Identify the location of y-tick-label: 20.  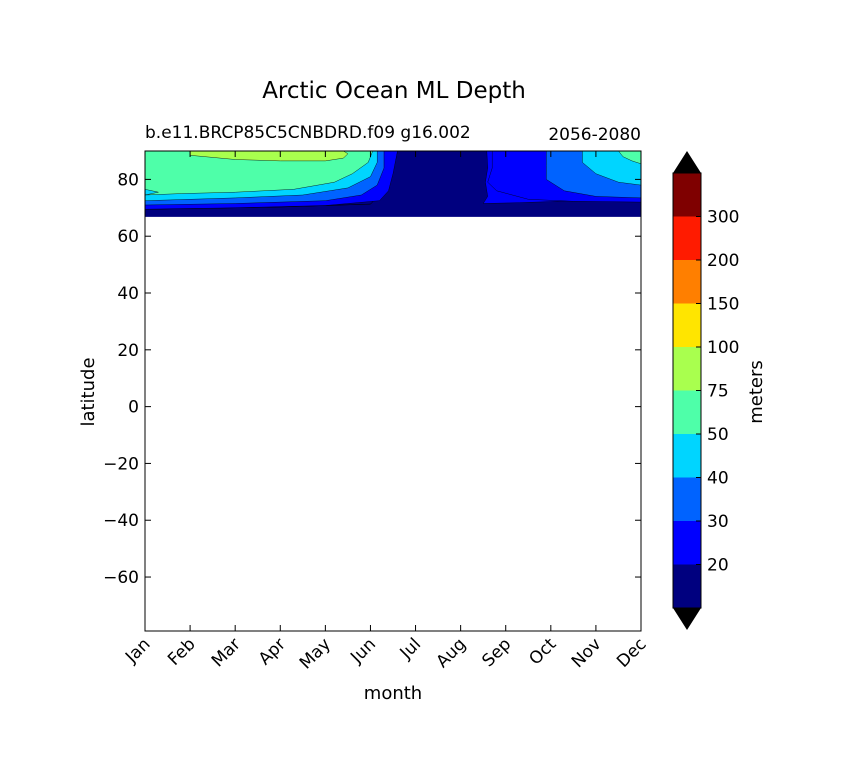
(128, 351).